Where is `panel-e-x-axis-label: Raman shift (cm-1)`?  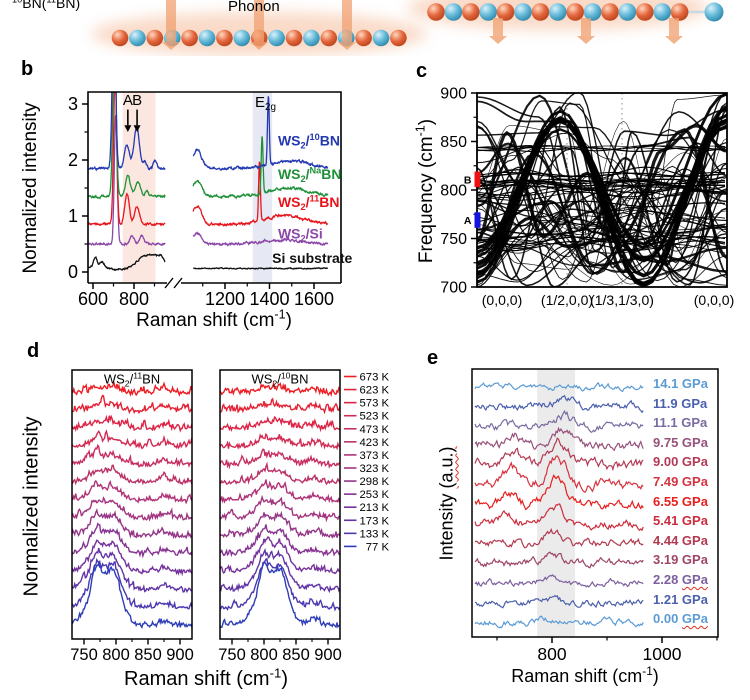 panel-e-x-axis-label: Raman shift (cm-1) is located at coordinates (585, 675).